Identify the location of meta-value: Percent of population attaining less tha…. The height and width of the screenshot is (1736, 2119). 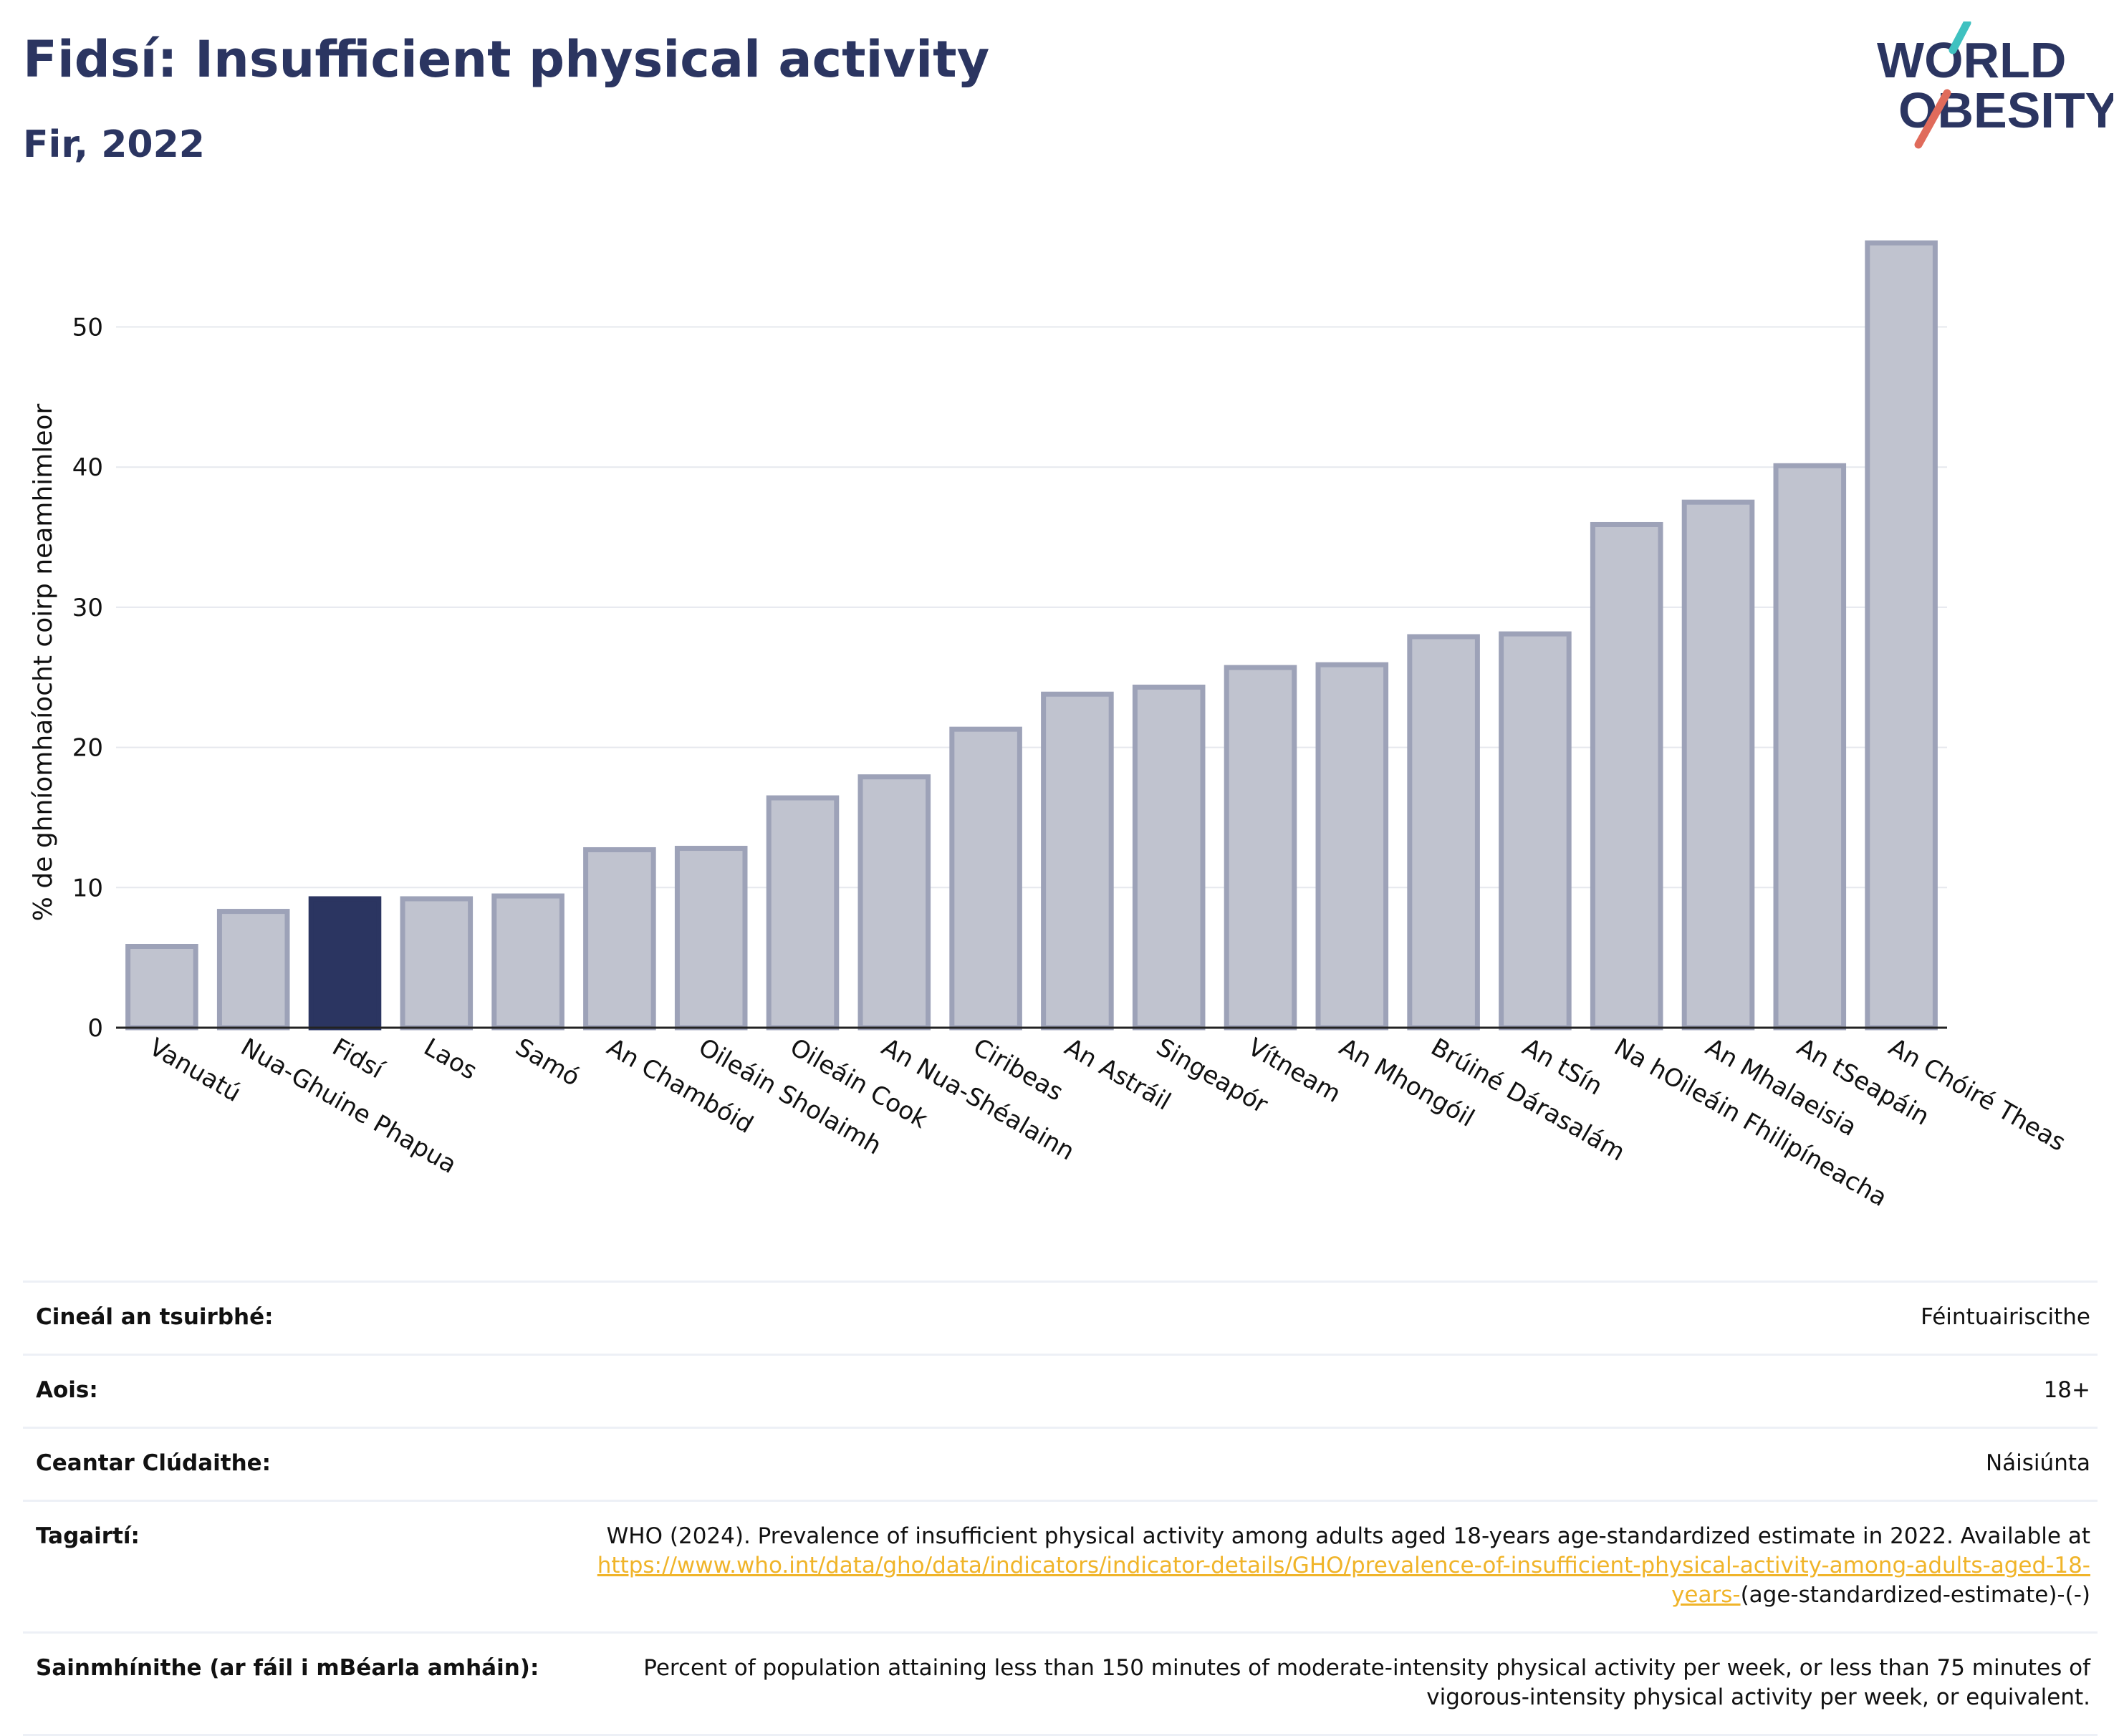
(1367, 1682).